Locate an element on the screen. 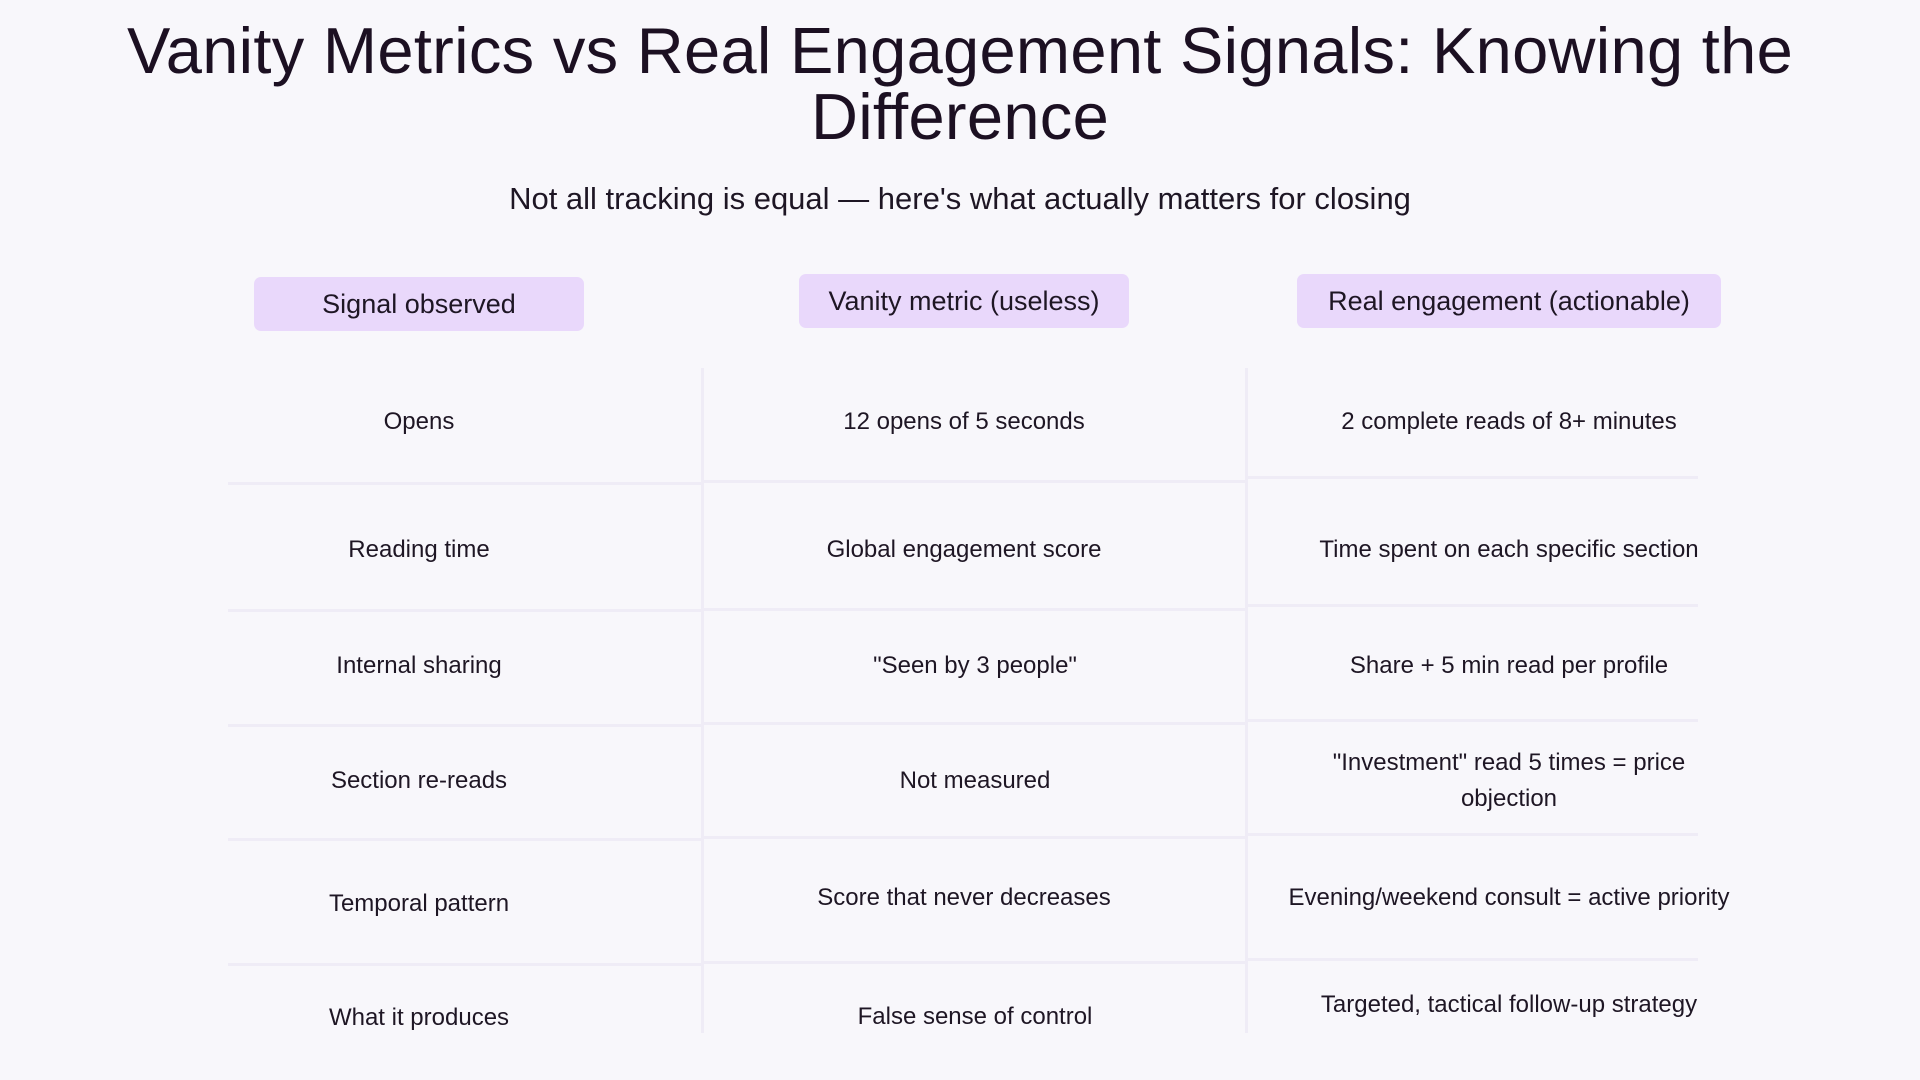 The image size is (1920, 1080). table-cell-signal: Section re-reads is located at coordinates (419, 780).